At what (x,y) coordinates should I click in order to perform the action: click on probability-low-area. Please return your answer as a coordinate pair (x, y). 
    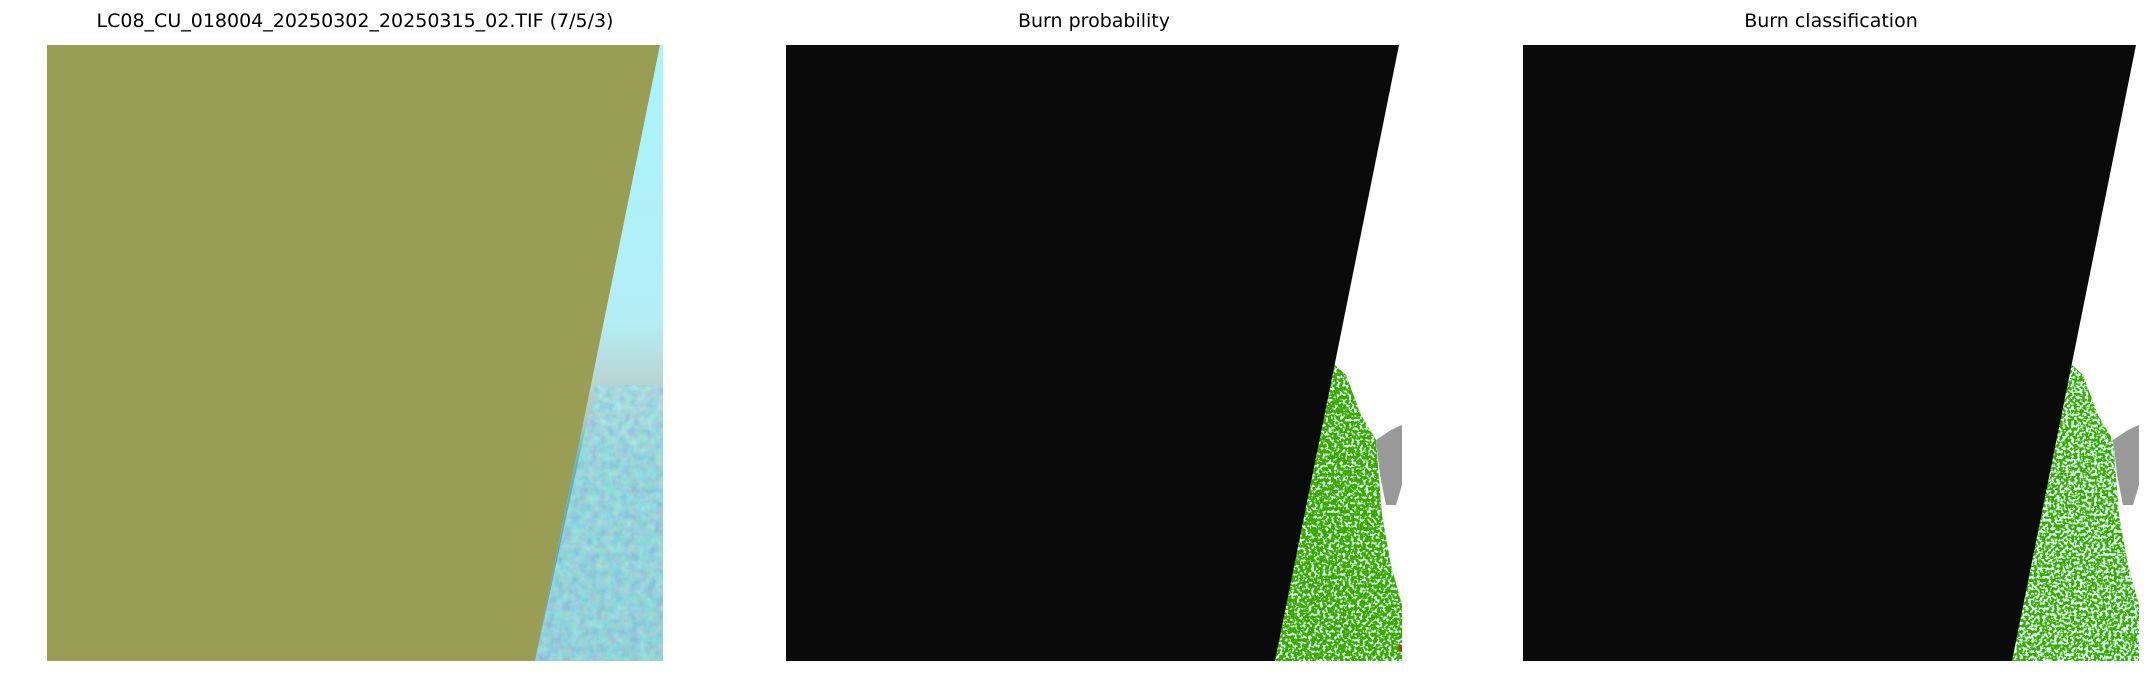
    Looking at the image, I should click on (1338, 512).